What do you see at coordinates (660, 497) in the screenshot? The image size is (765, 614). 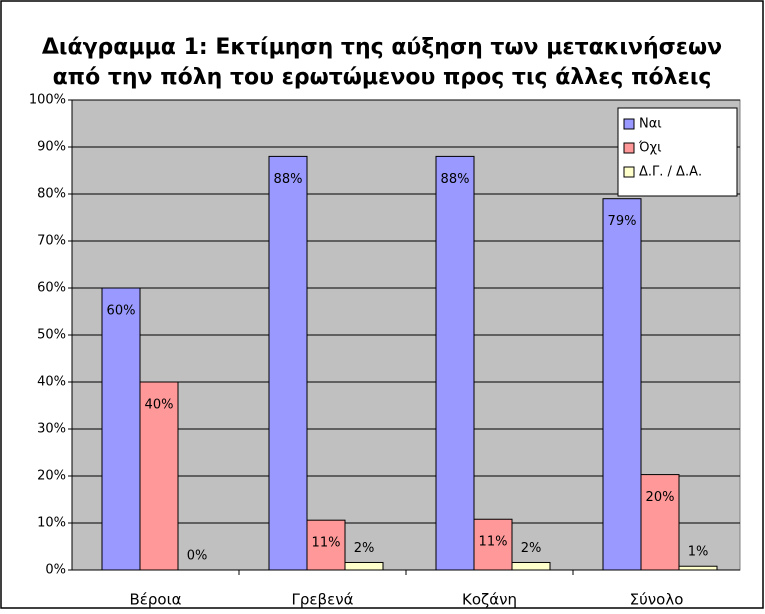 I see `data-label: 20%` at bounding box center [660, 497].